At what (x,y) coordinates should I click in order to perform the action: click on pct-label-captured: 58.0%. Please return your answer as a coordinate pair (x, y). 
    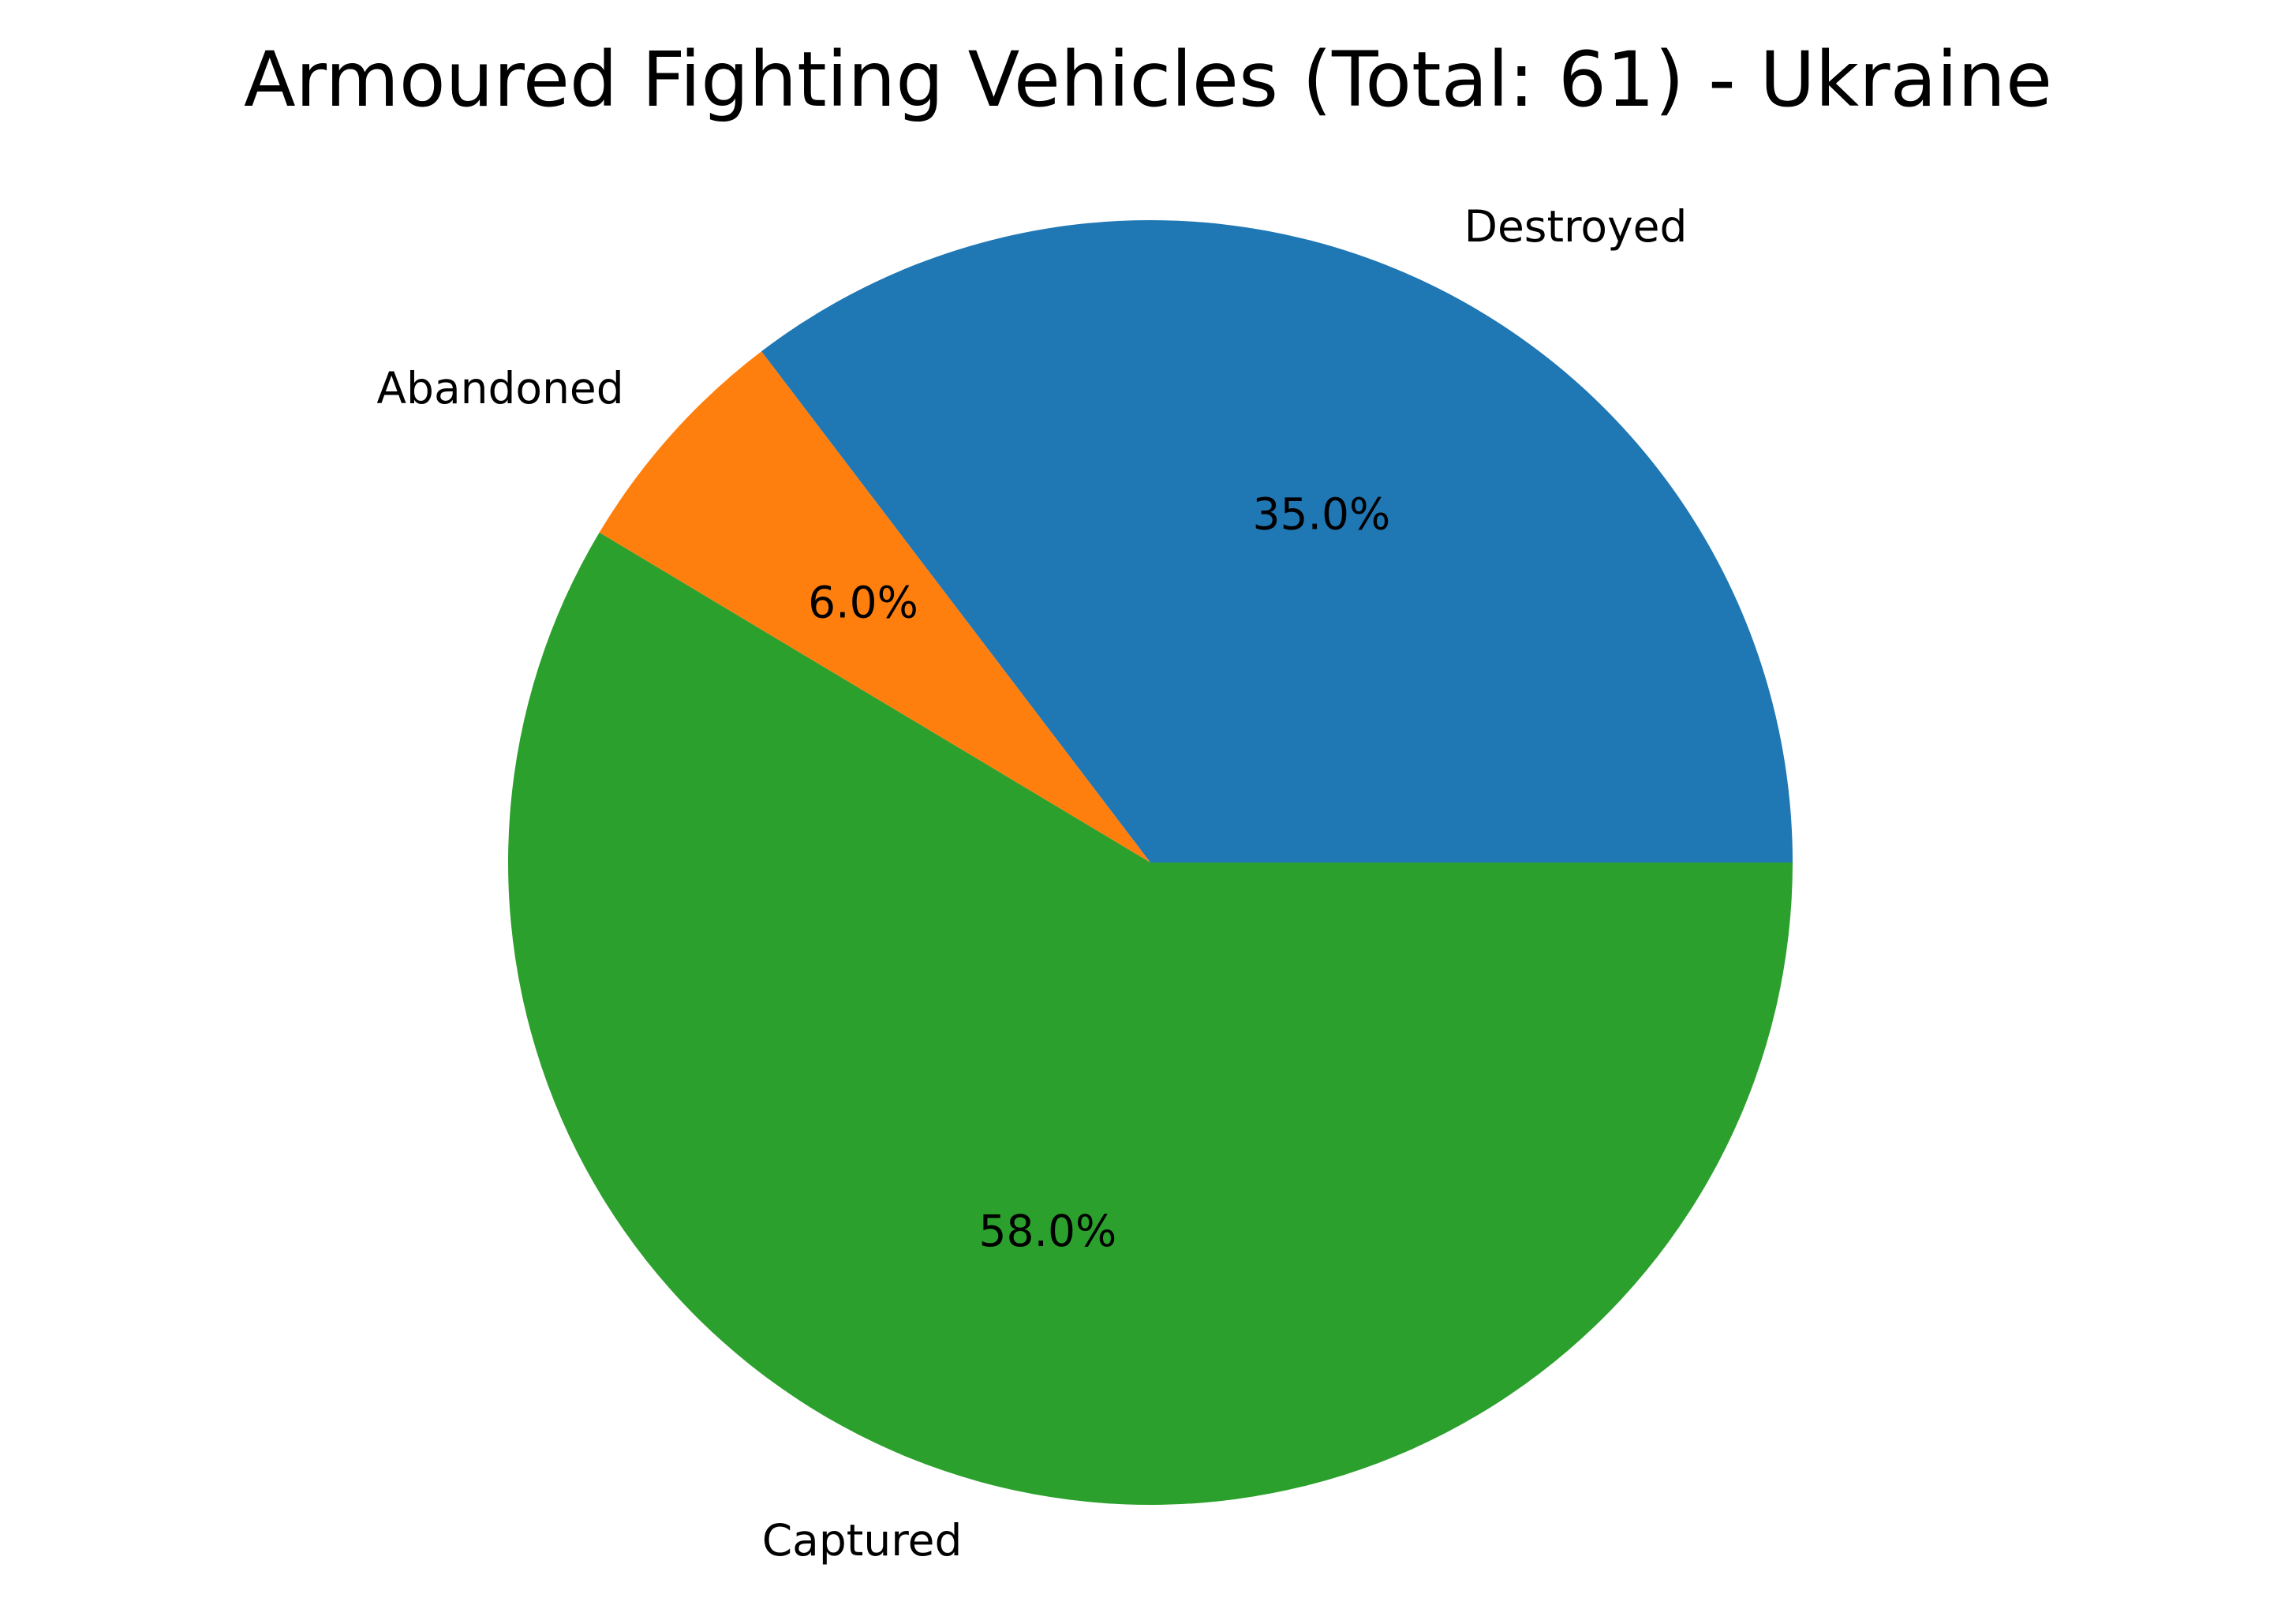
    Looking at the image, I should click on (1047, 1231).